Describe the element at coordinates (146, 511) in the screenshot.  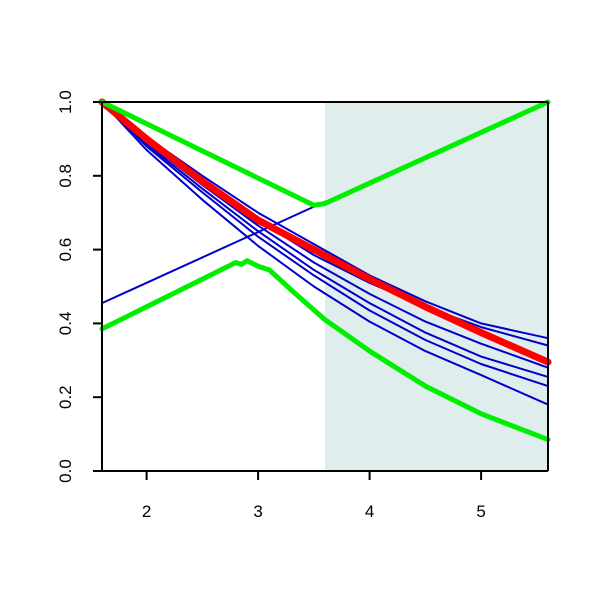
I see `x-tick-label-2: 2` at that location.